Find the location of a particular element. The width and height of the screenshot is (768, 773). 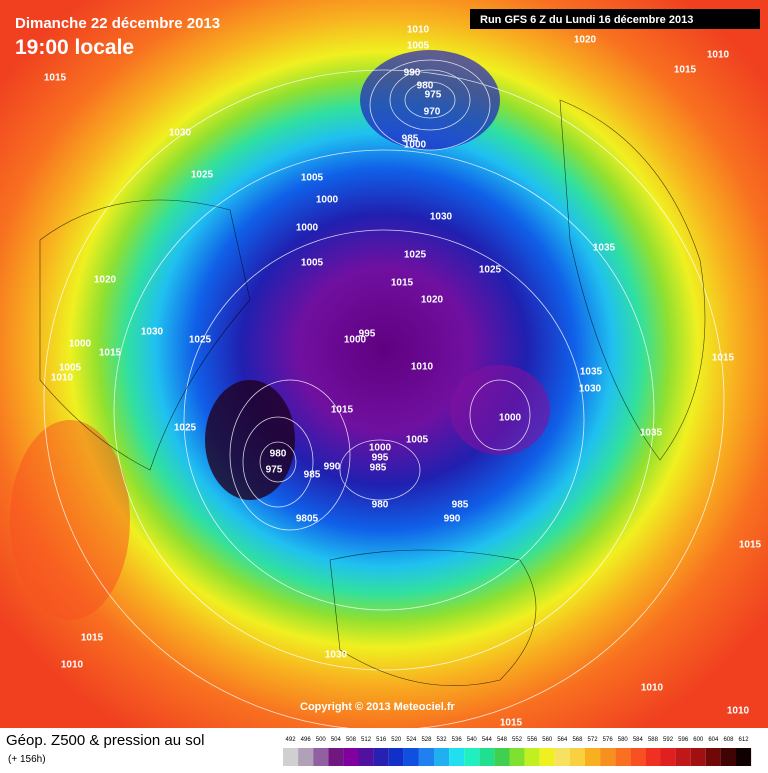

scale-label: 504 is located at coordinates (336, 740).